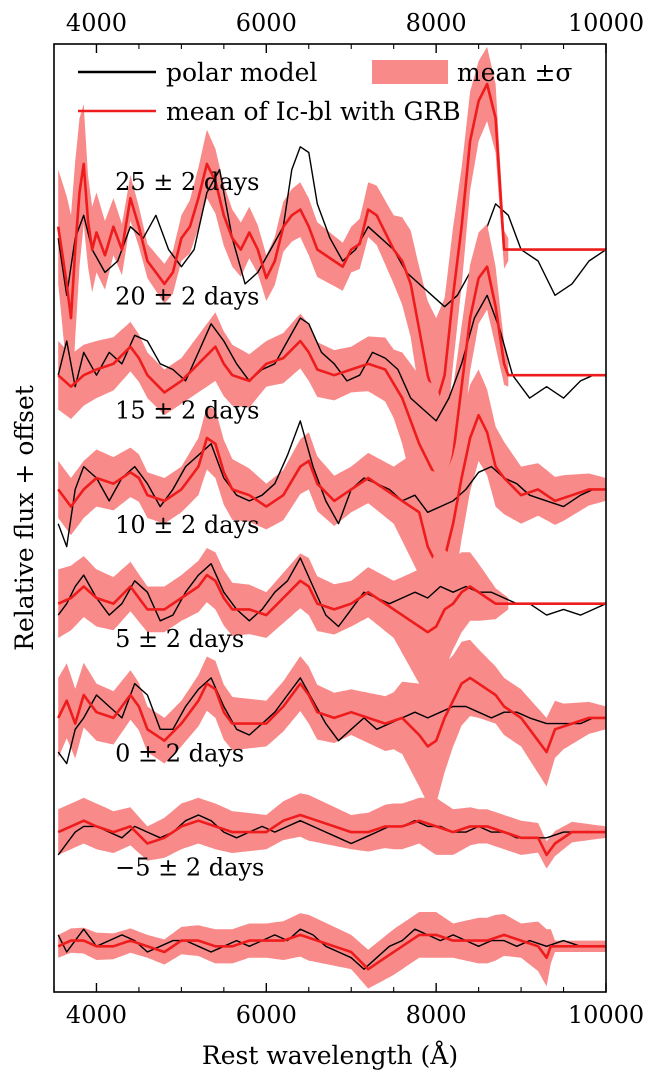 Image resolution: width=649 pixels, height=1078 pixels. I want to click on x-tick-label-bottom: 8000, so click(436, 1015).